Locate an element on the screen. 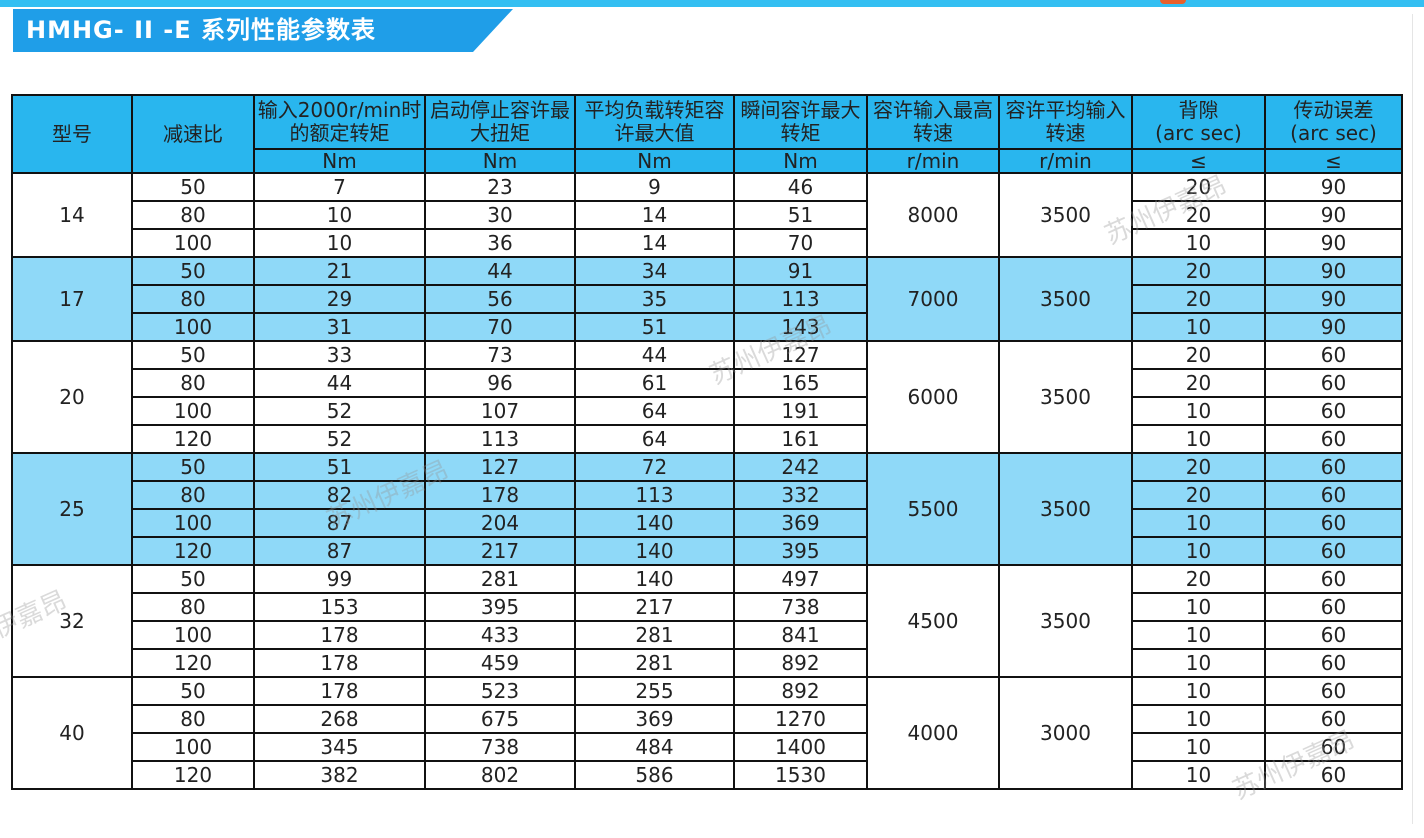  table-row: 80 153 395 217 738 10 60 is located at coordinates (707, 607).